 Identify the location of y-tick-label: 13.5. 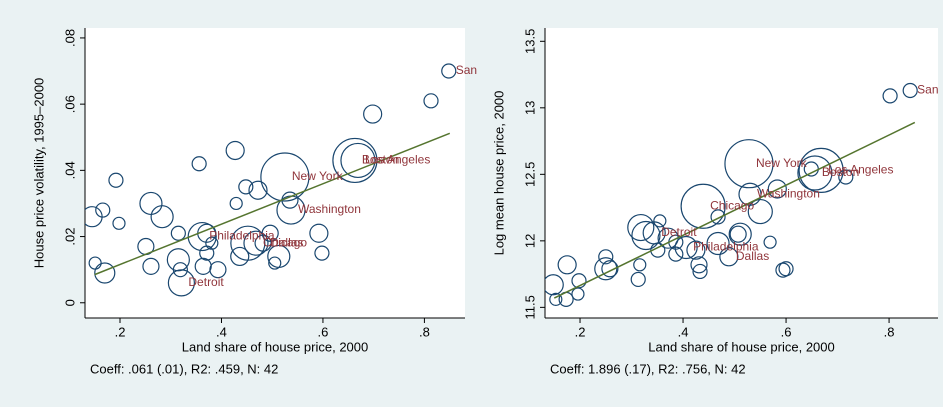
(529, 41).